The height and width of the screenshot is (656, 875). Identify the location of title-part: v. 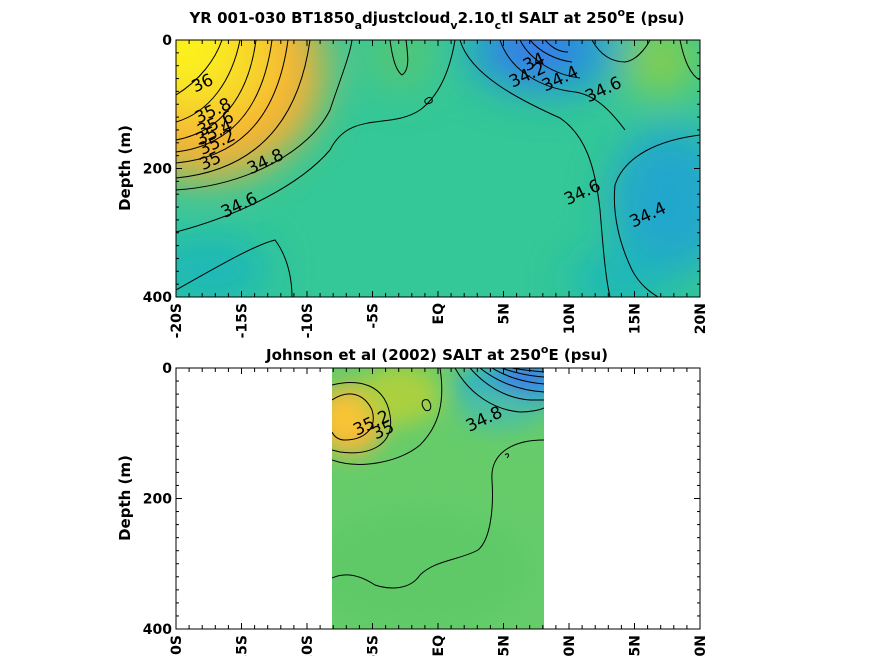
(454, 25).